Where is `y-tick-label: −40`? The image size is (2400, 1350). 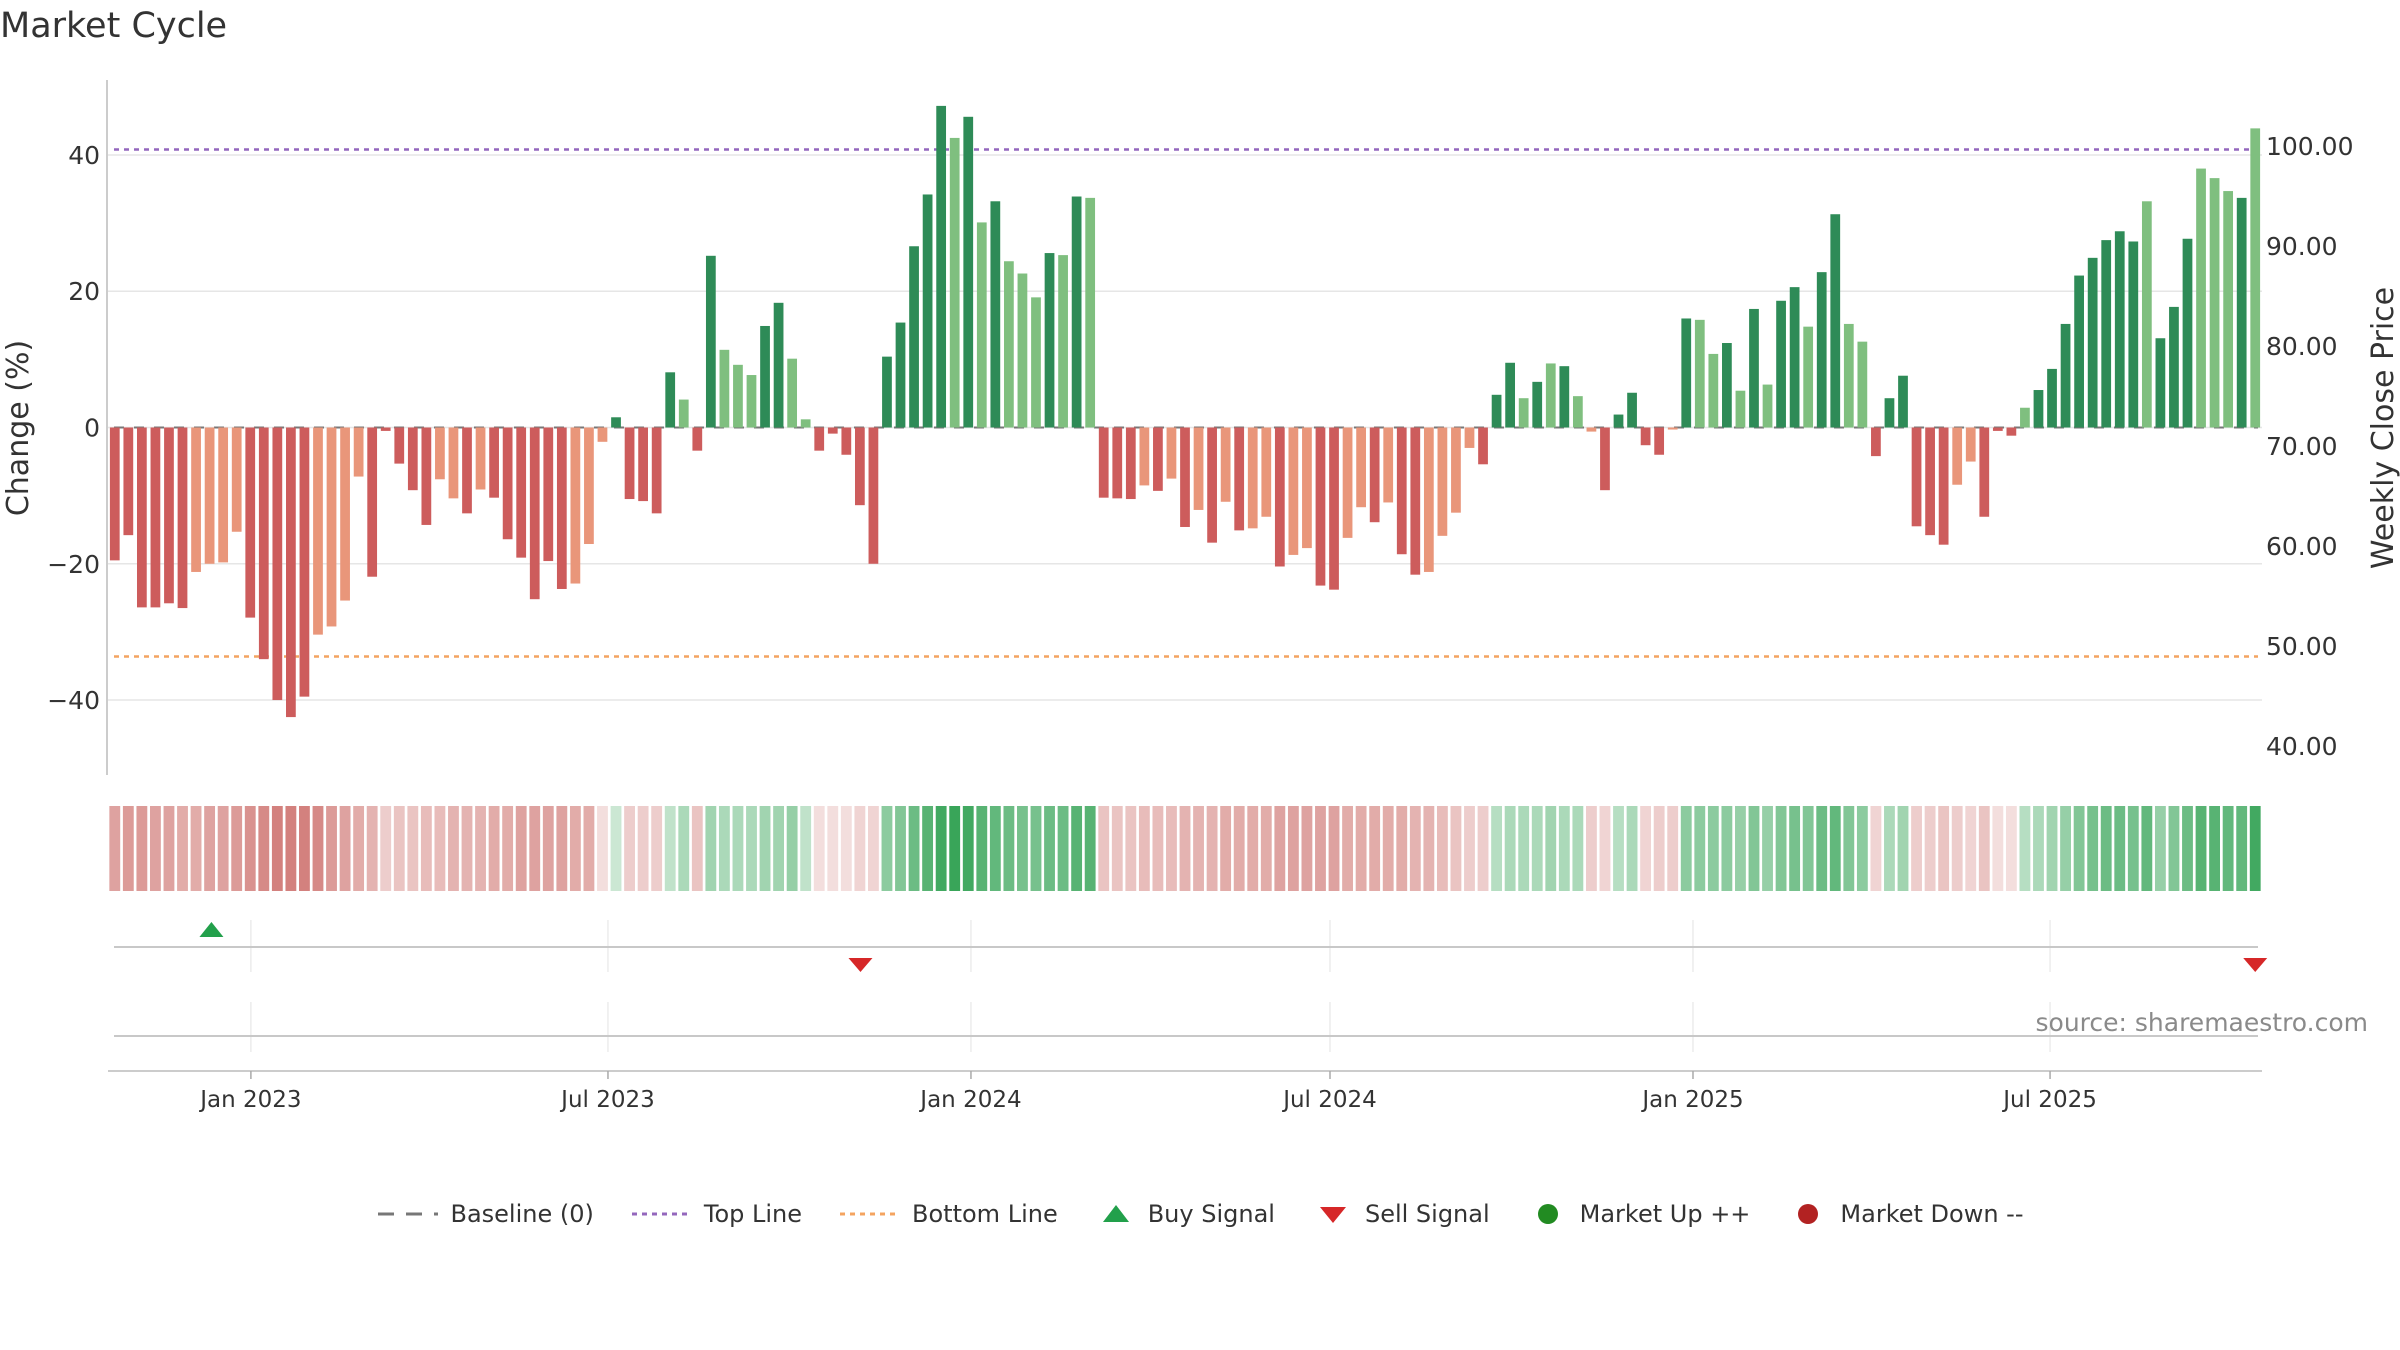 y-tick-label: −40 is located at coordinates (73, 700).